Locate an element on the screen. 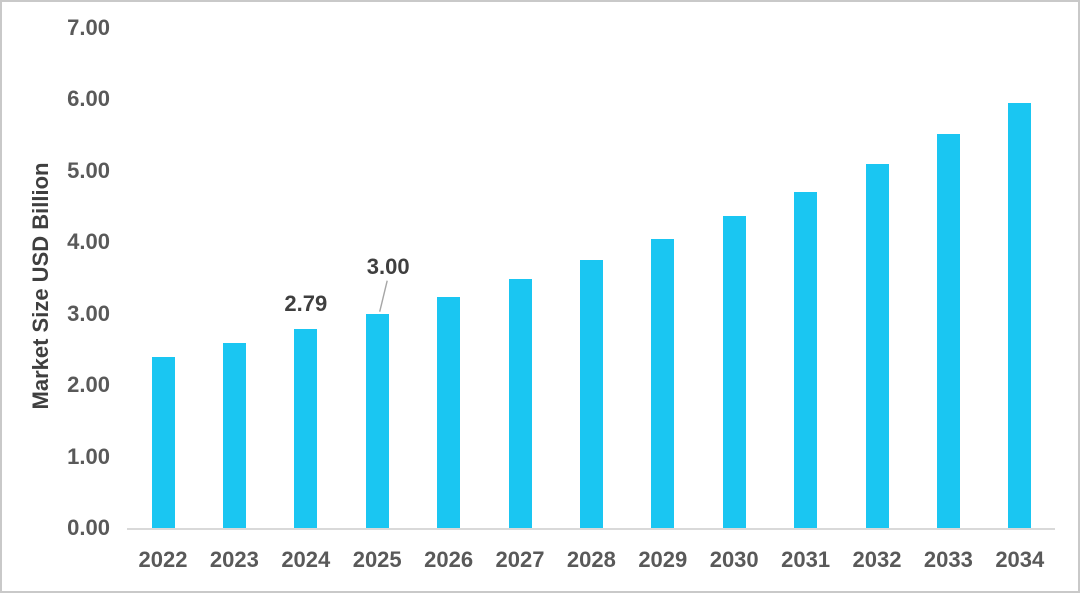 This screenshot has width=1080, height=593. x-axis-tick-label: 2029 is located at coordinates (663, 559).